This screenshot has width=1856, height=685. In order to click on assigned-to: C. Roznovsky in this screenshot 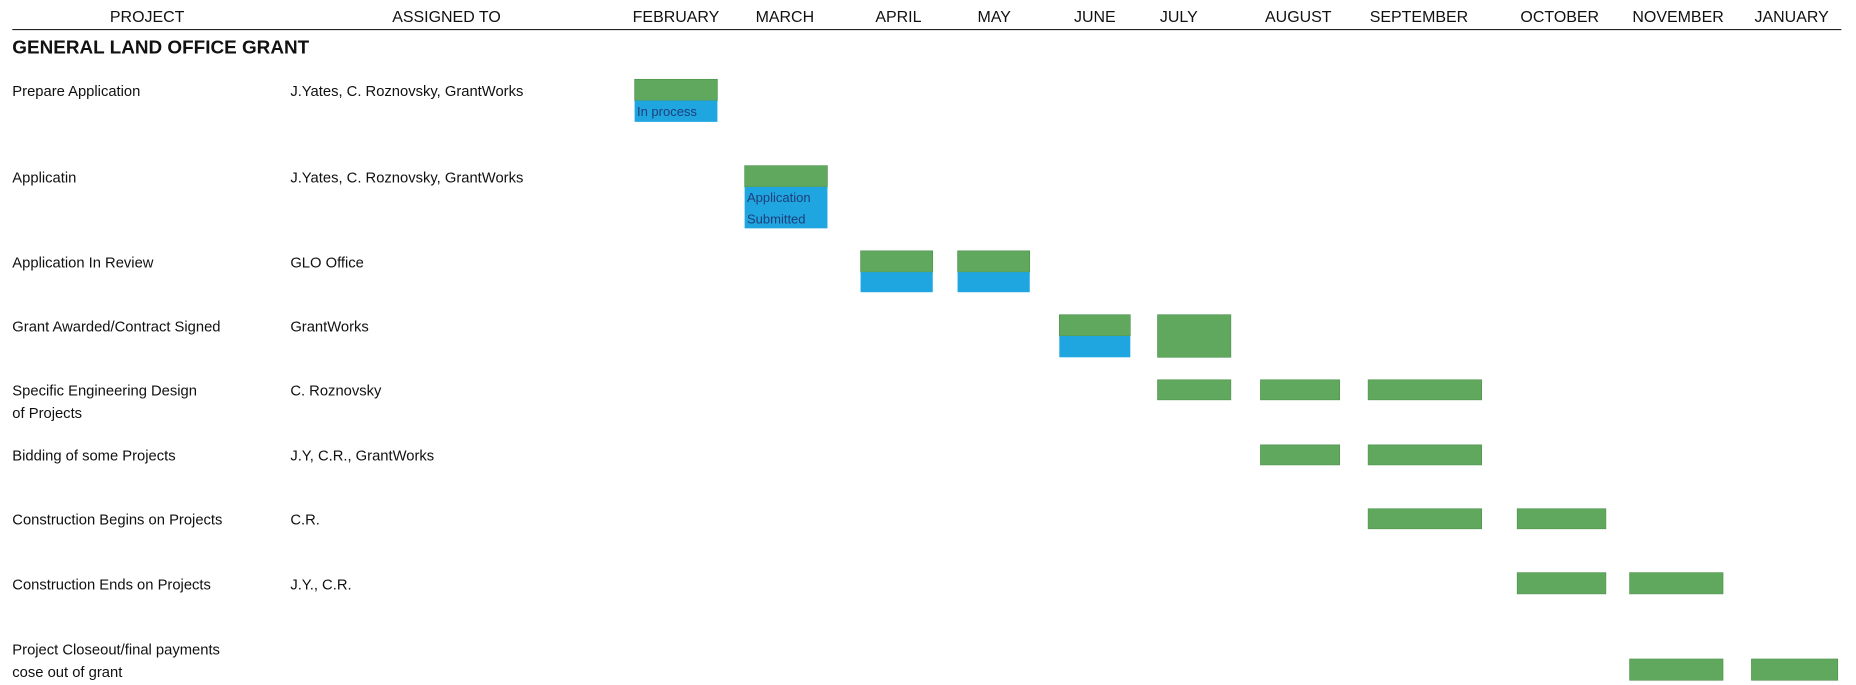, I will do `click(336, 392)`.